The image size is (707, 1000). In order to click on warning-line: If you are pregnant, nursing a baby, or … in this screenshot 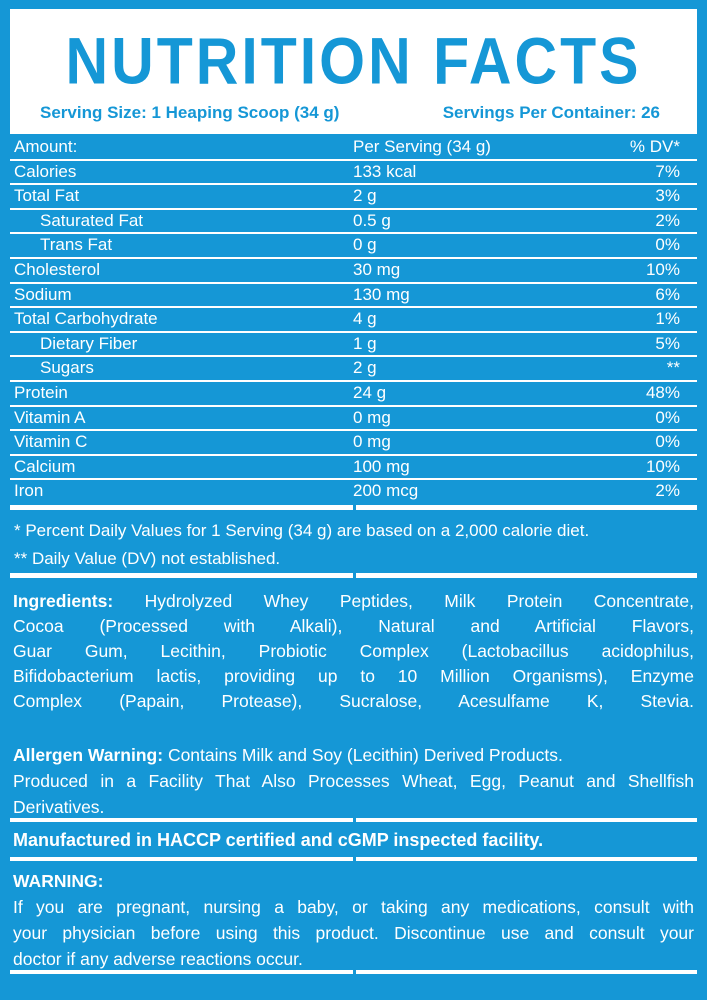, I will do `click(353, 907)`.